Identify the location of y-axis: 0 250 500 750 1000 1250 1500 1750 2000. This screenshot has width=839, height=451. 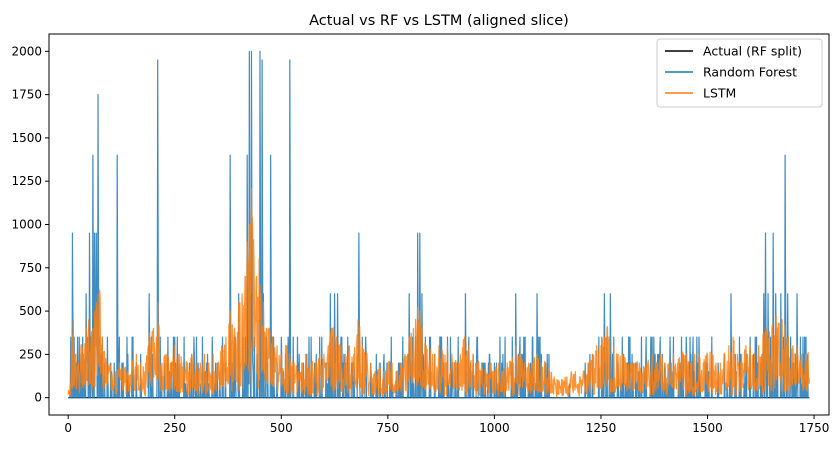
(30, 224).